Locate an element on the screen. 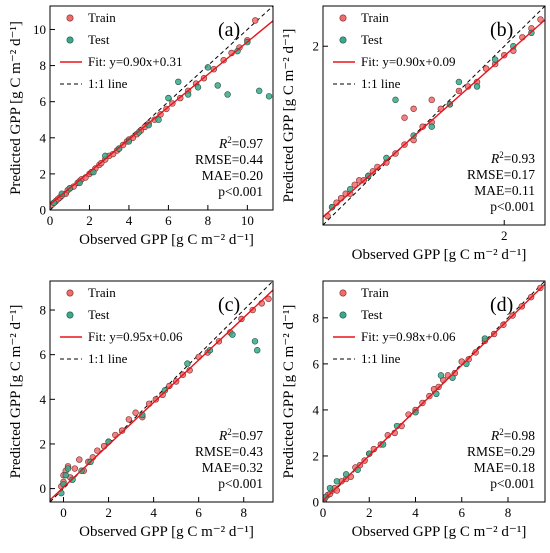 The image size is (550, 553). fit-line is located at coordinates (434, 118).